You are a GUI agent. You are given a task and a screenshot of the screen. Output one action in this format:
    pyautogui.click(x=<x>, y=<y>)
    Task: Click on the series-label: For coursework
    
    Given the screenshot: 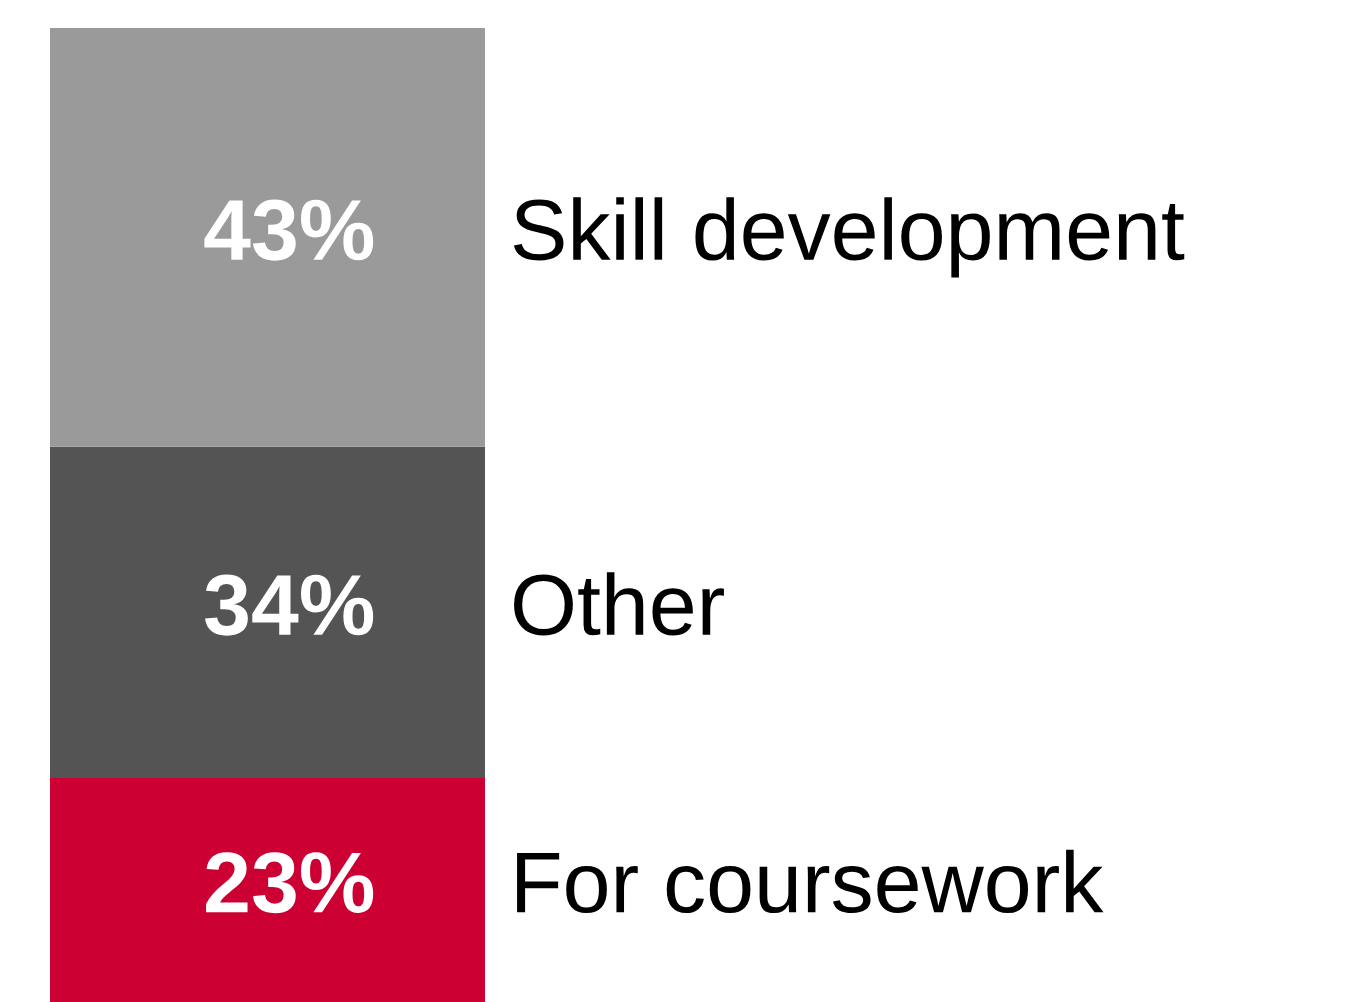 What is the action you would take?
    pyautogui.click(x=810, y=881)
    